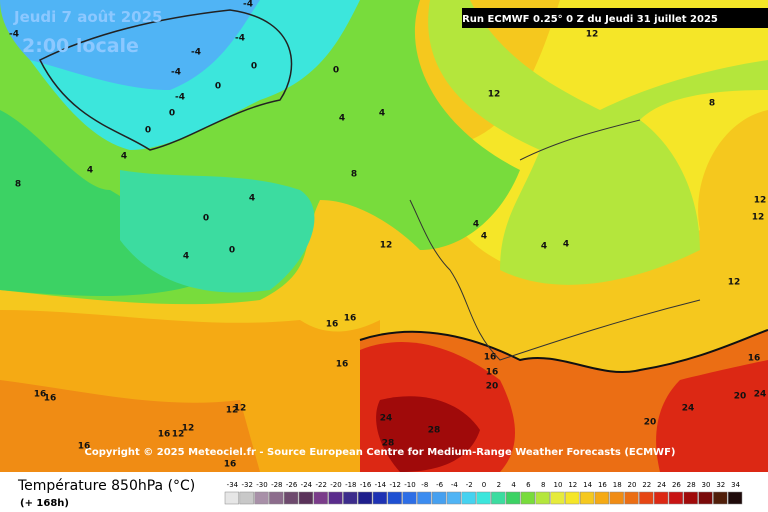 This screenshot has height=512, width=768. I want to click on legend-label: 30, so click(706, 485).